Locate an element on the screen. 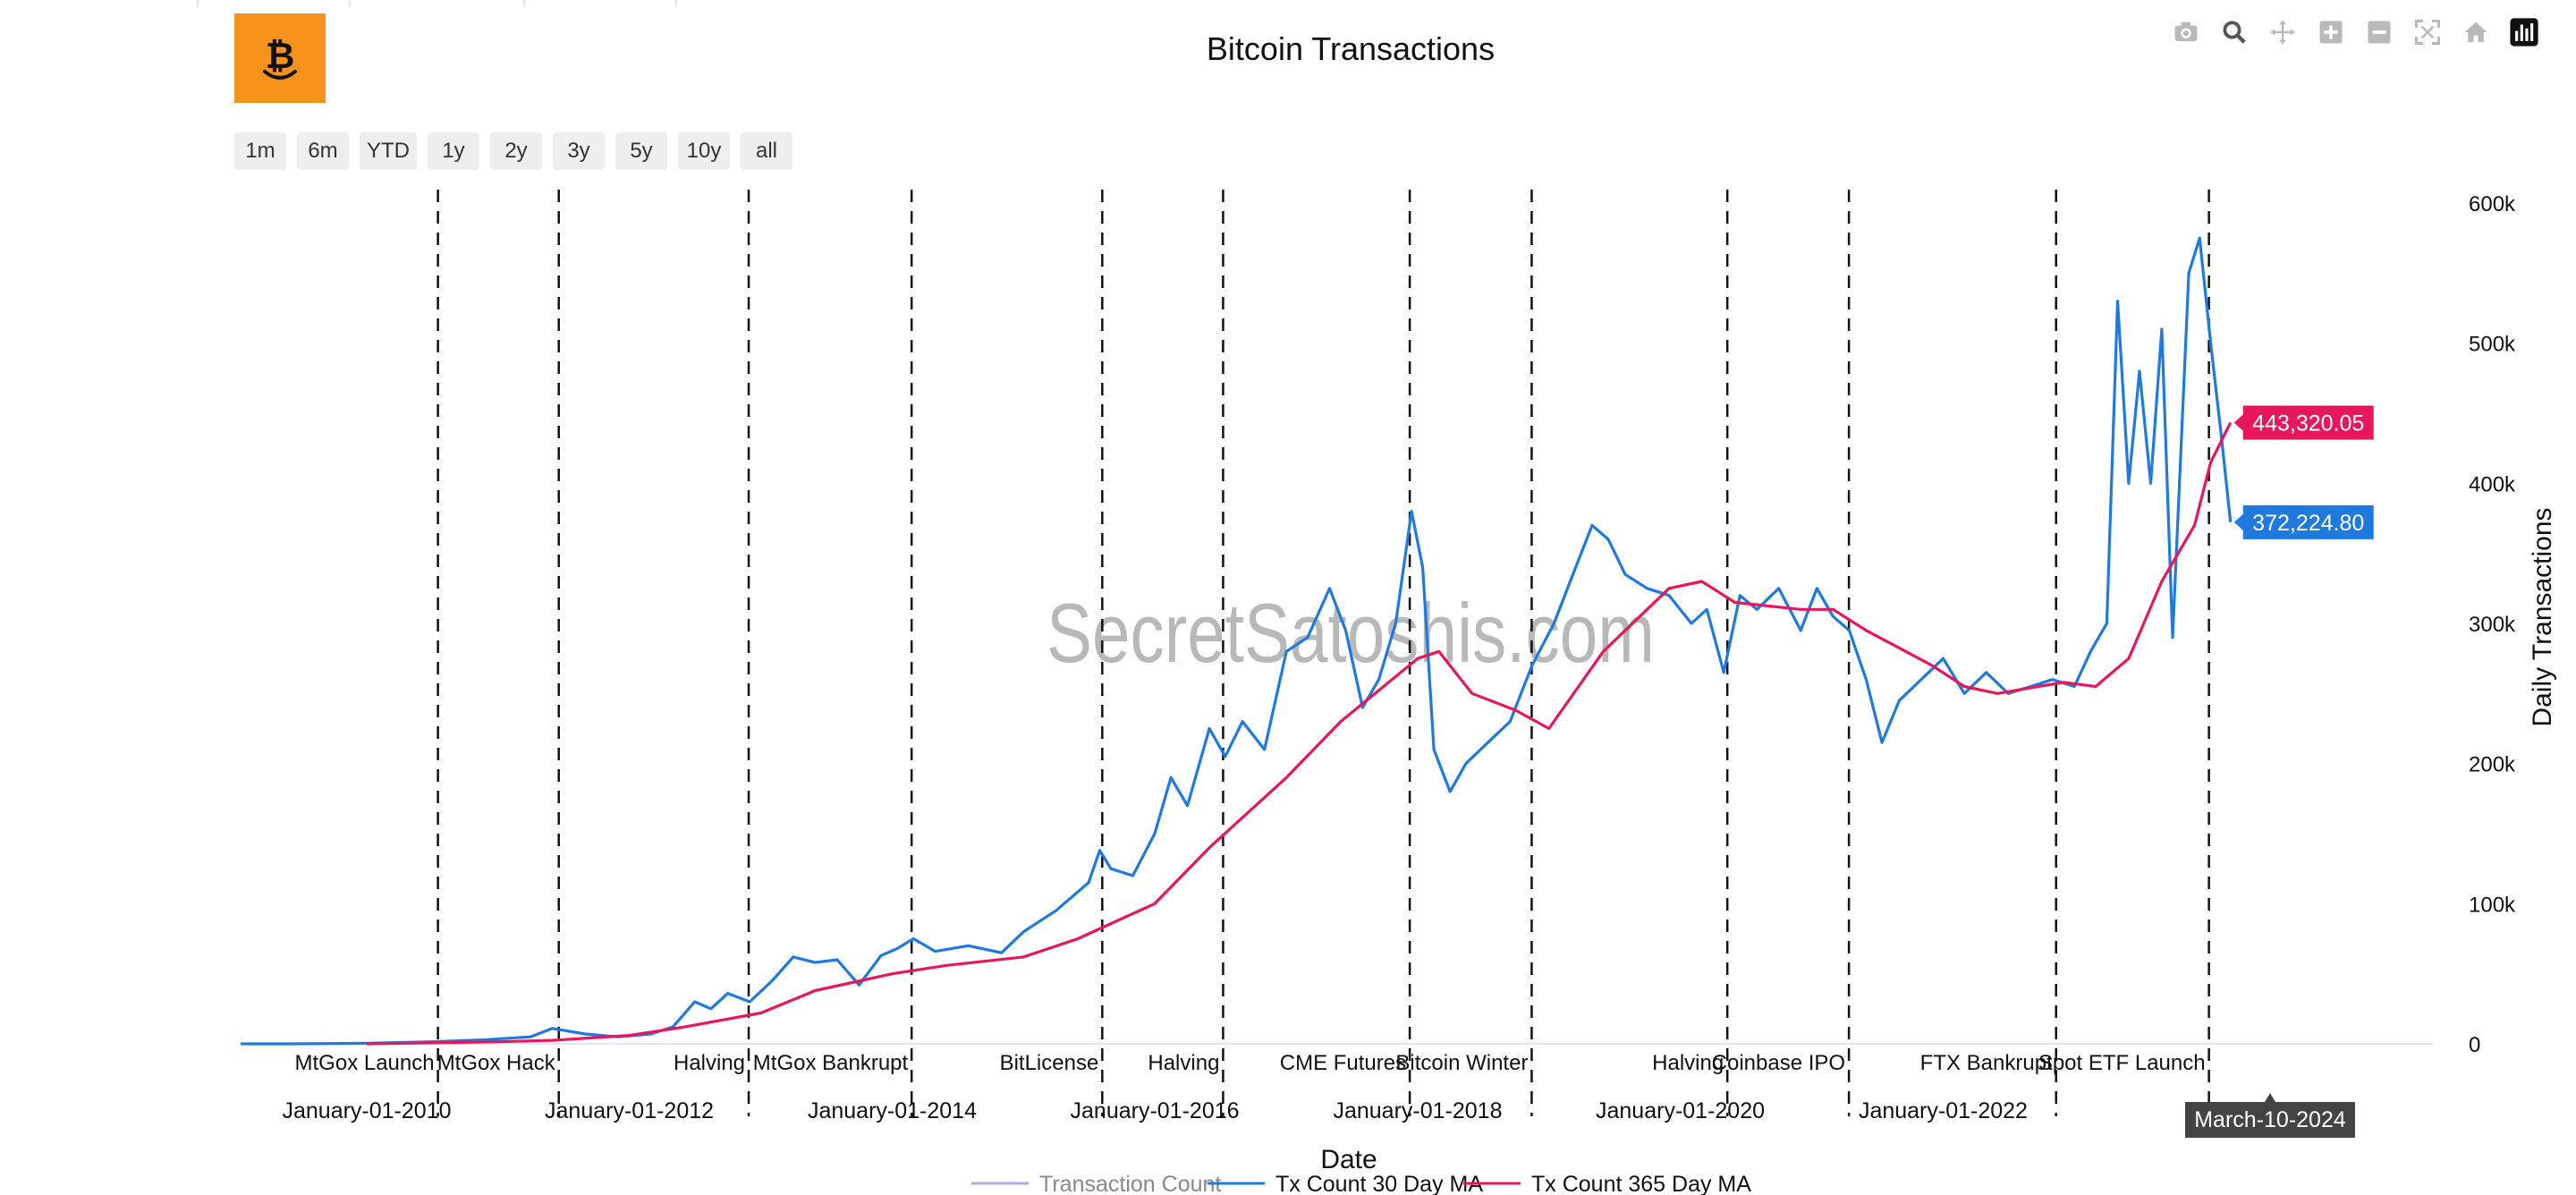 This screenshot has height=1195, width=2576. x-tick-label: January-01-2012 is located at coordinates (629, 1110).